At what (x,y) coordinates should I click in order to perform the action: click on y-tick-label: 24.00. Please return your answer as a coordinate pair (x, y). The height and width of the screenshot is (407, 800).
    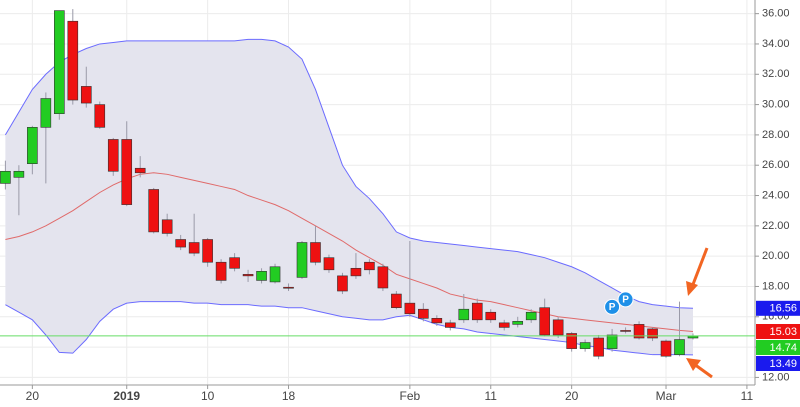
    Looking at the image, I should click on (776, 195).